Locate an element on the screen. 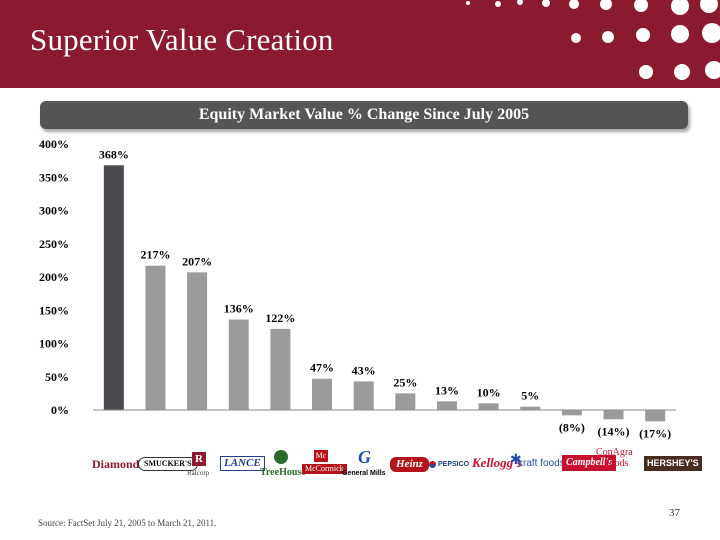 The height and width of the screenshot is (540, 720). data-label: 25% is located at coordinates (405, 382).